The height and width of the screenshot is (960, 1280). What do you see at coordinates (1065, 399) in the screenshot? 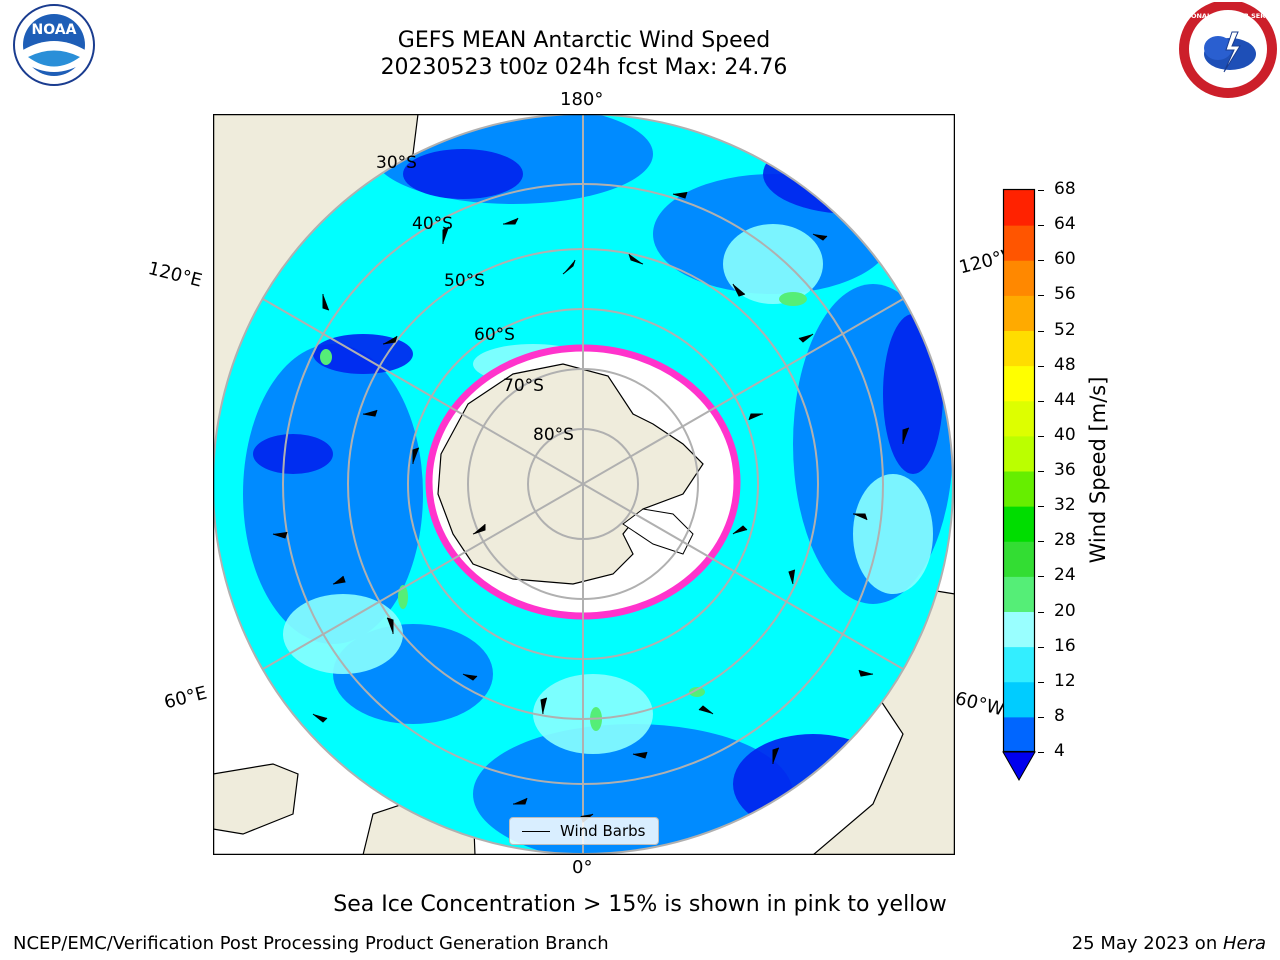
I see `colorbar-tick-label: 44` at bounding box center [1065, 399].